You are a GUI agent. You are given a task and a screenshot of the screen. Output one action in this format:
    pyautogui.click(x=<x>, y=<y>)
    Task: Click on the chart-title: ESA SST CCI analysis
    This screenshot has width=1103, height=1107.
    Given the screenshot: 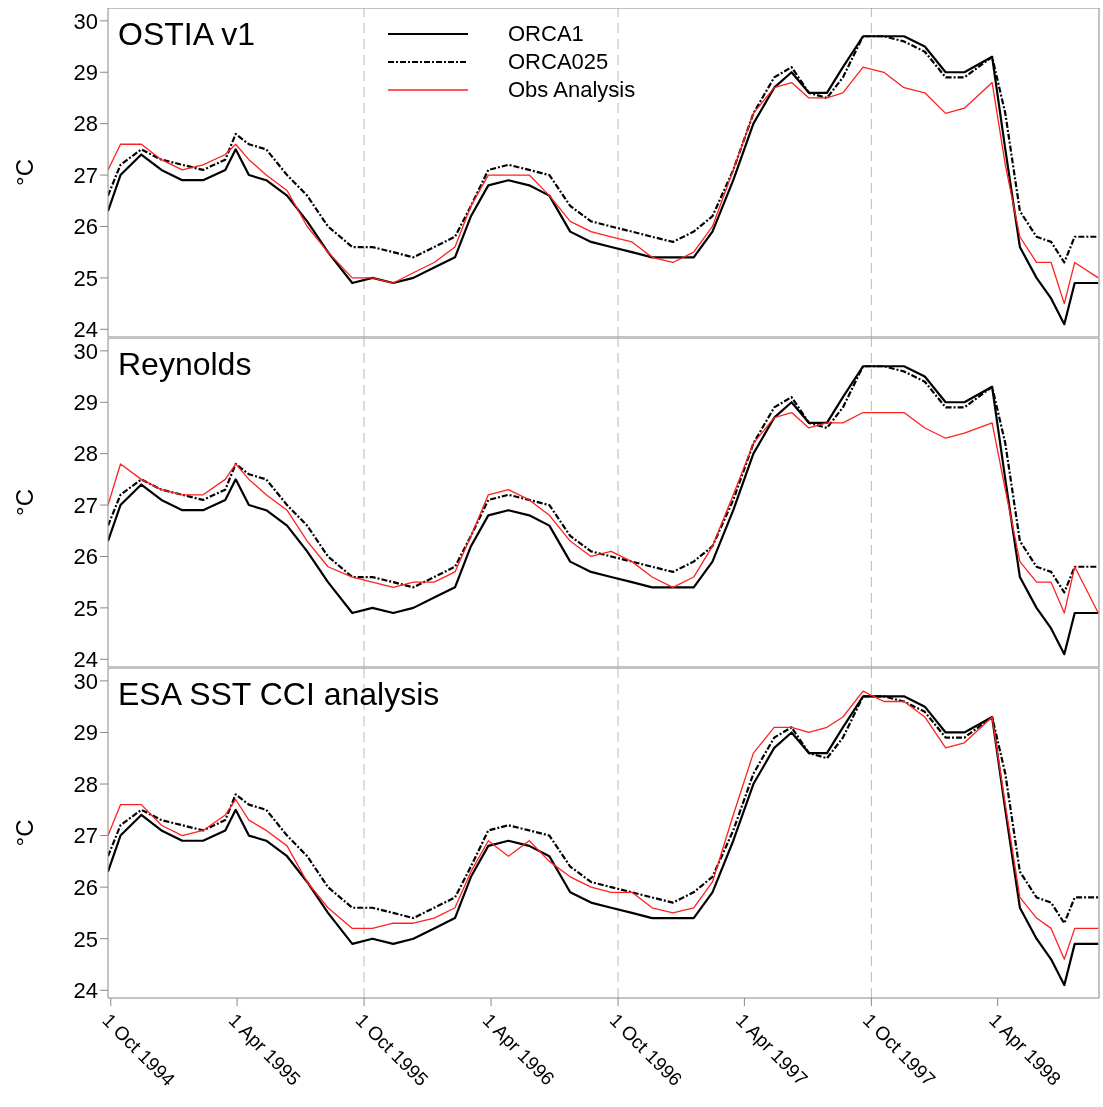 What is the action you would take?
    pyautogui.click(x=279, y=694)
    